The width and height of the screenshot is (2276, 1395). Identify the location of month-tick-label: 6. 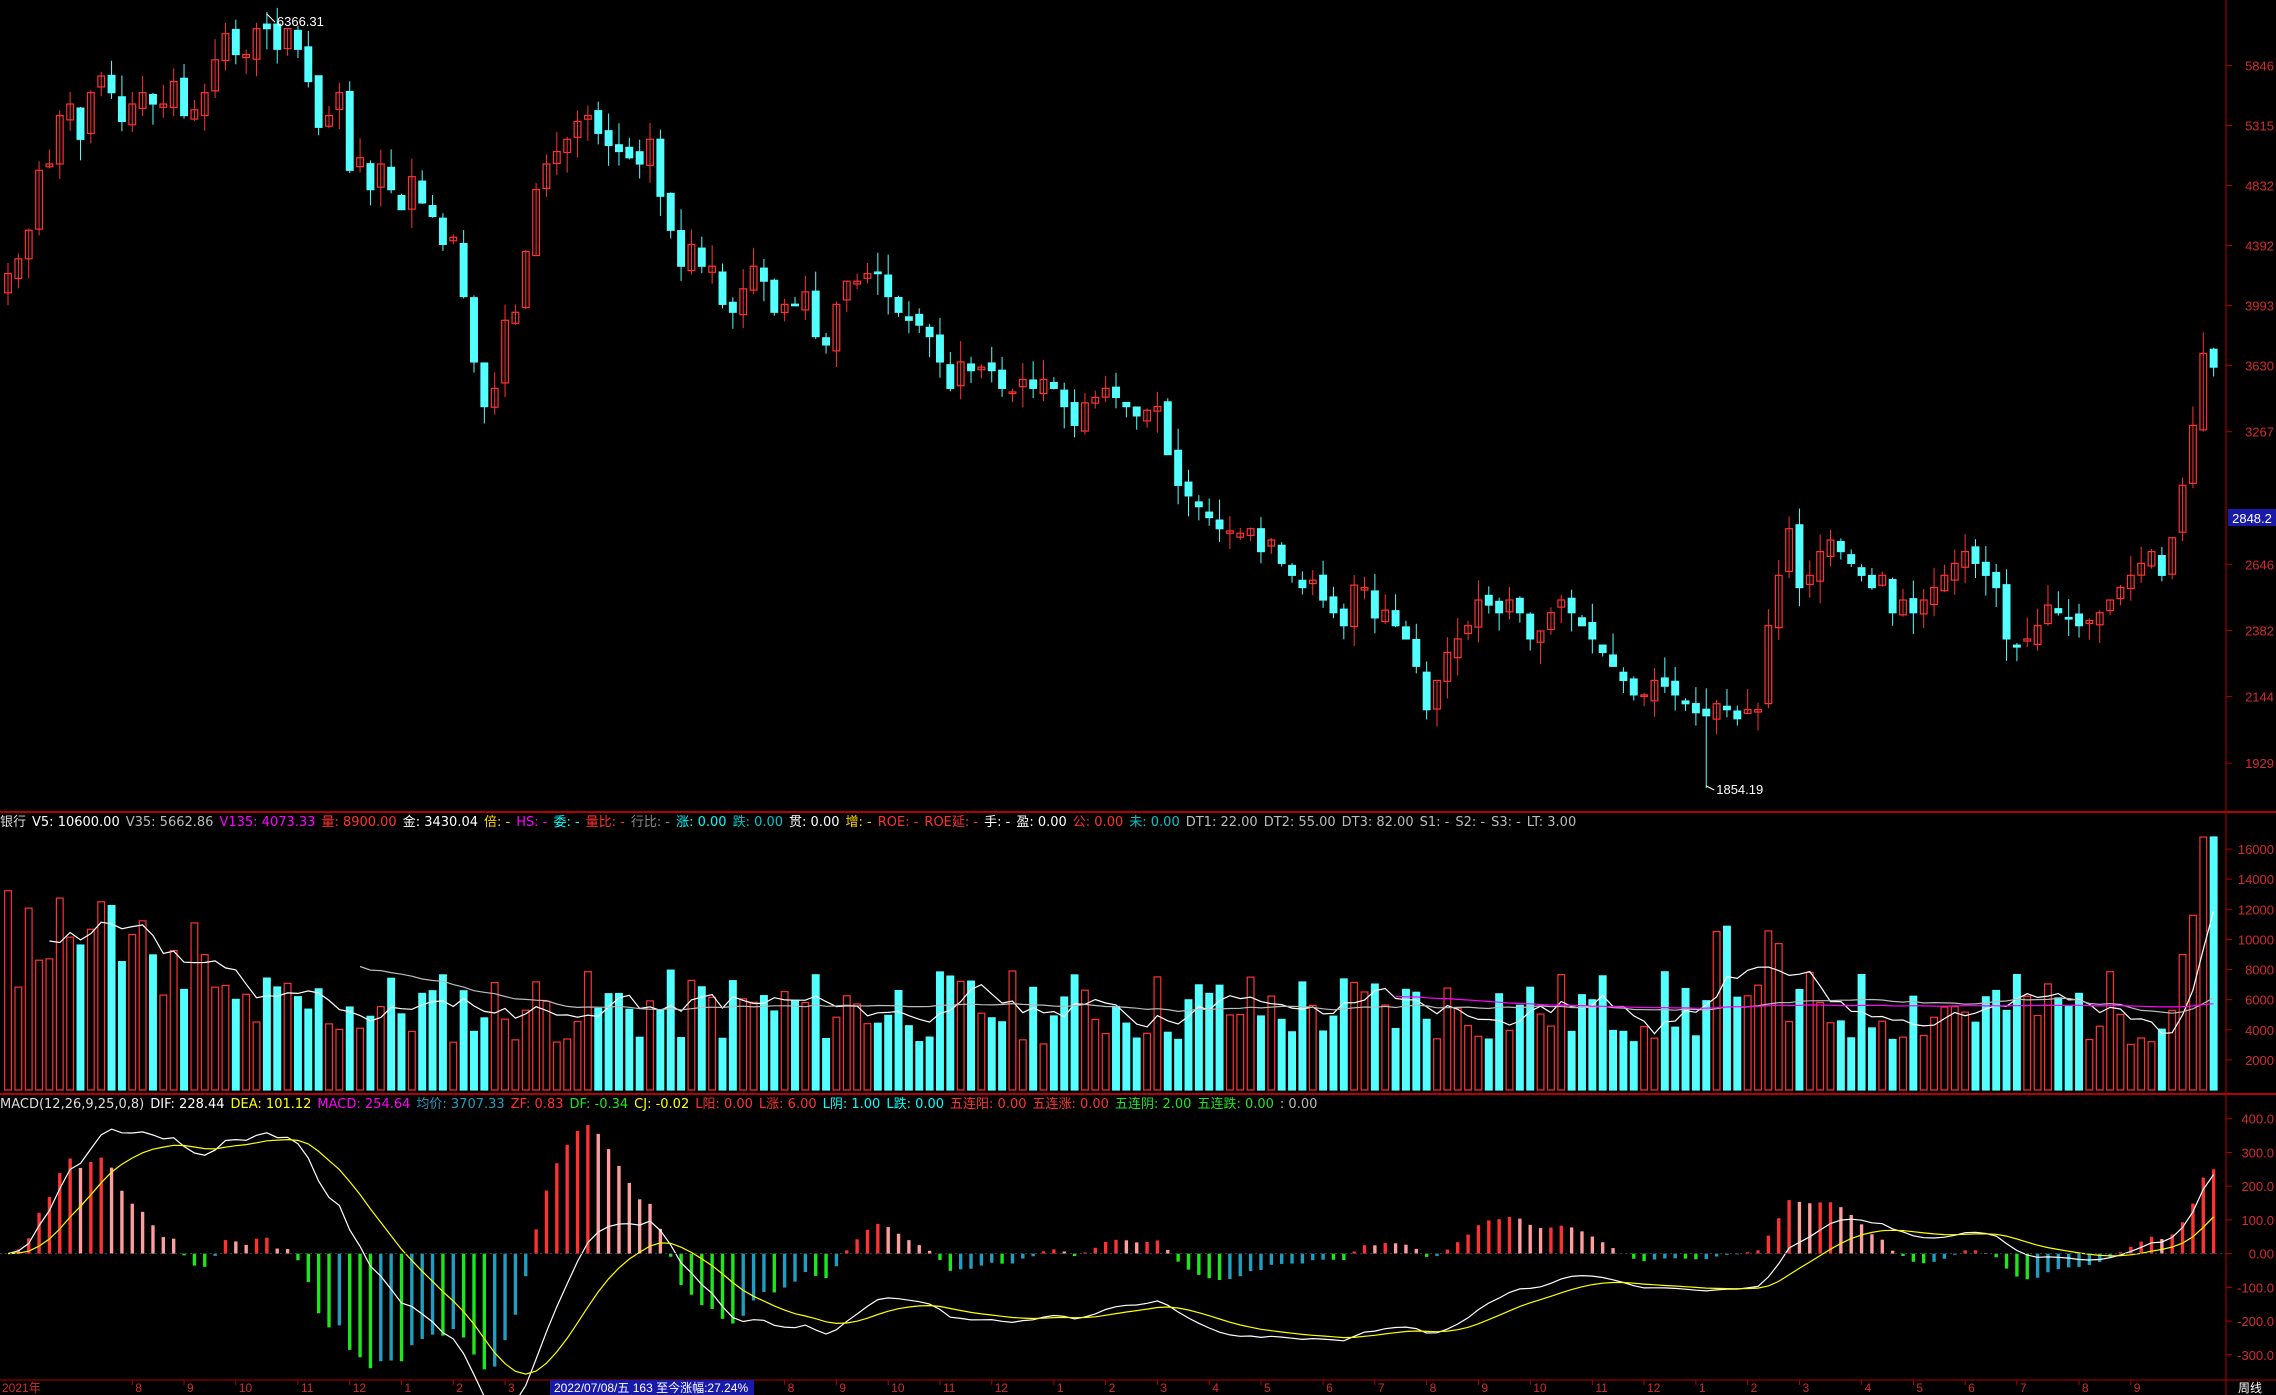
(1329, 1388).